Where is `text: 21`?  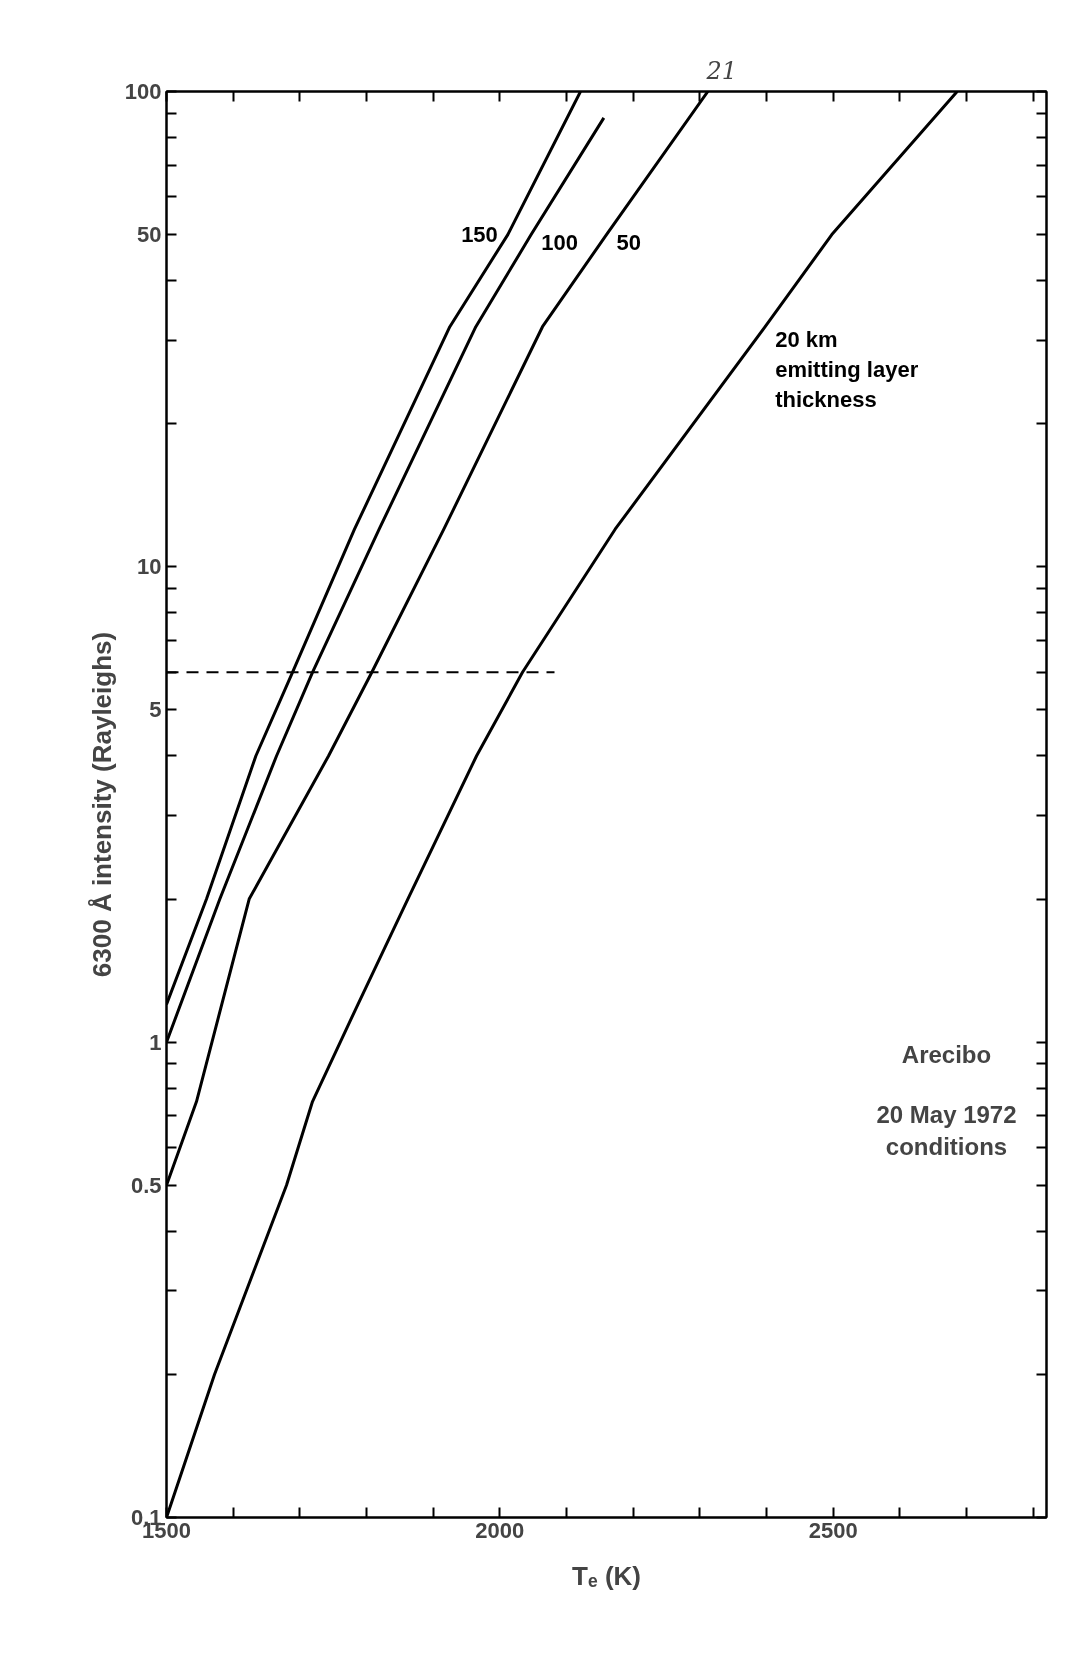
text: 21 is located at coordinates (721, 71).